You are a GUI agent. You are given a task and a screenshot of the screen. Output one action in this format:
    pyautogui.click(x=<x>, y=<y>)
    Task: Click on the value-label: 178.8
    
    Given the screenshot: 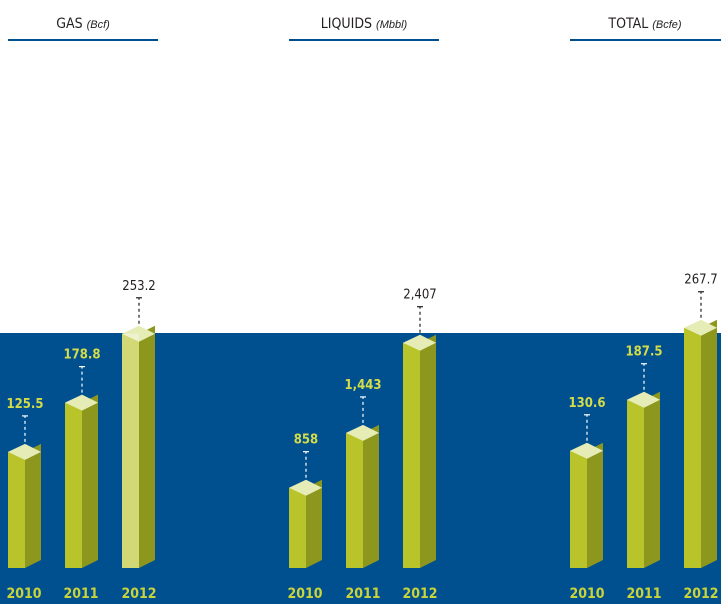 What is the action you would take?
    pyautogui.click(x=82, y=355)
    